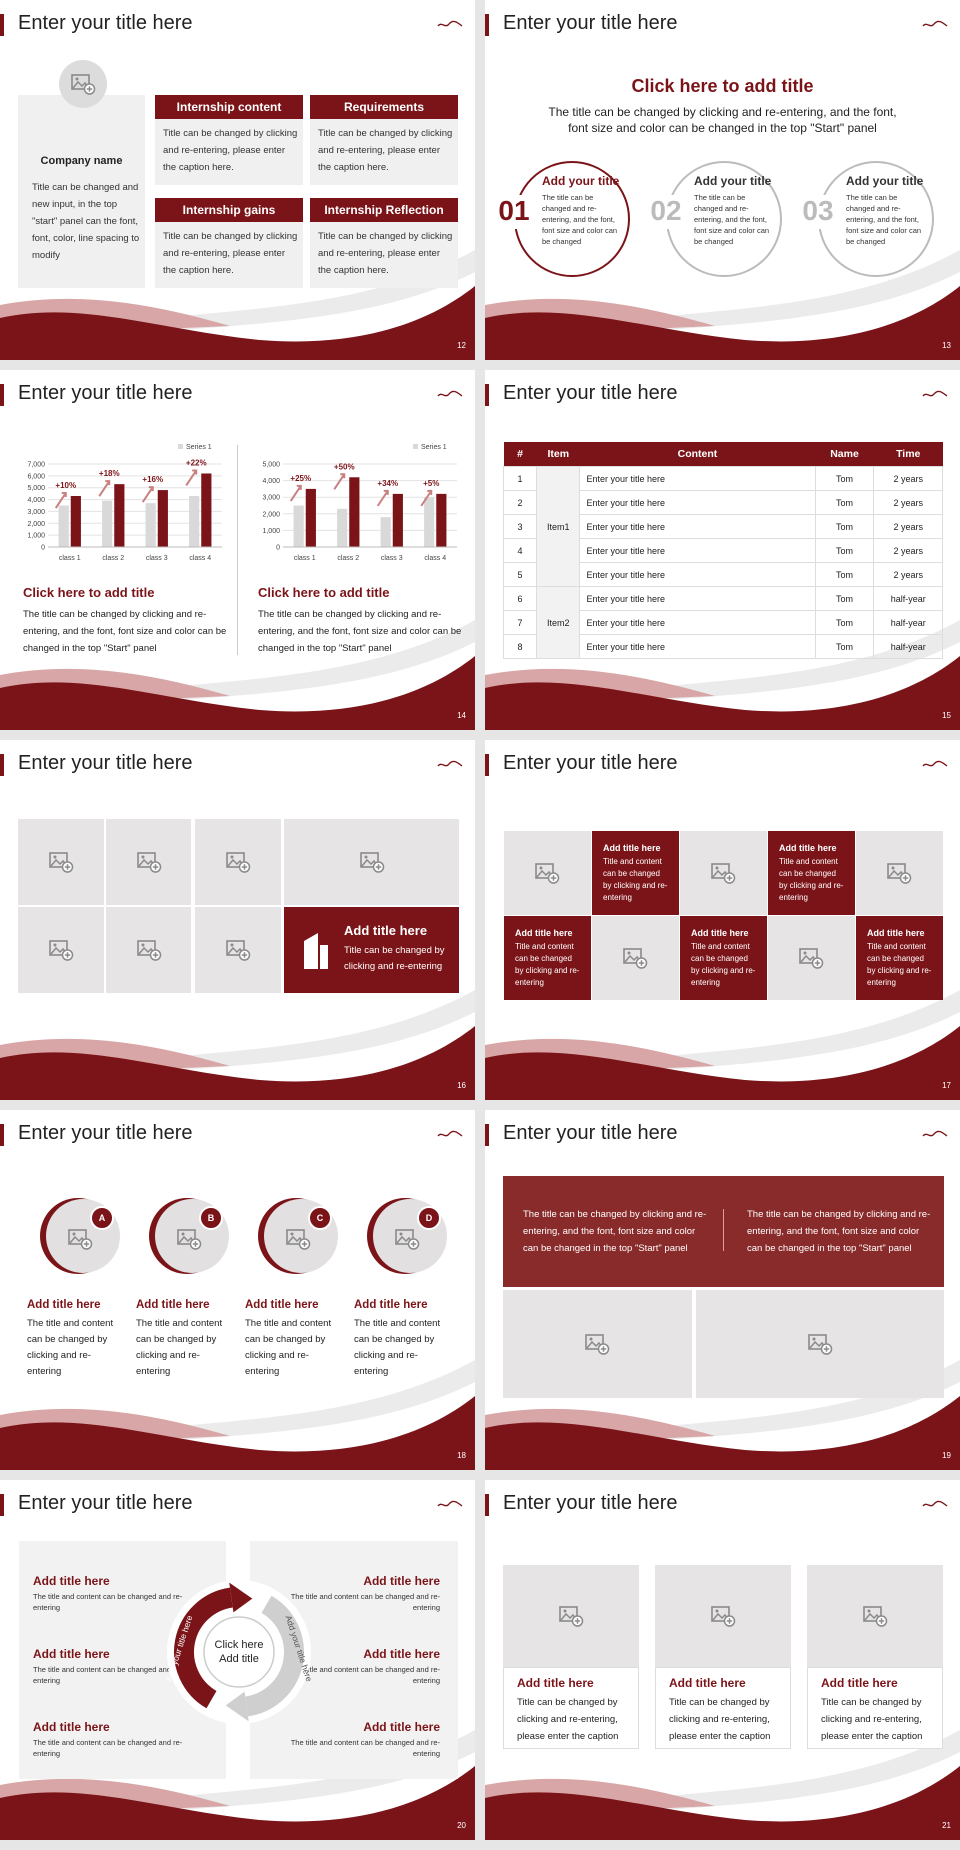 This screenshot has width=960, height=1850. I want to click on bar-annotation: +34%, so click(387, 483).